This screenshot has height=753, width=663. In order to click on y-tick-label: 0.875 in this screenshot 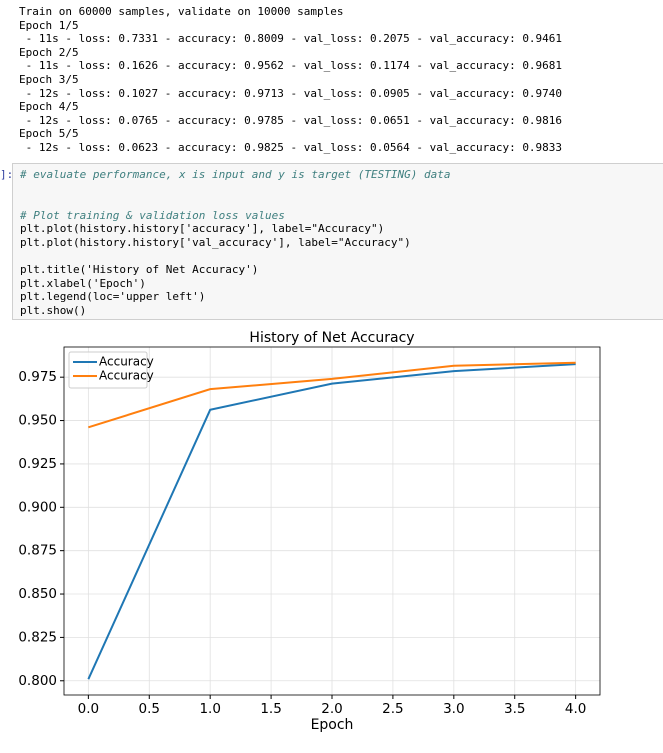, I will do `click(37, 551)`.